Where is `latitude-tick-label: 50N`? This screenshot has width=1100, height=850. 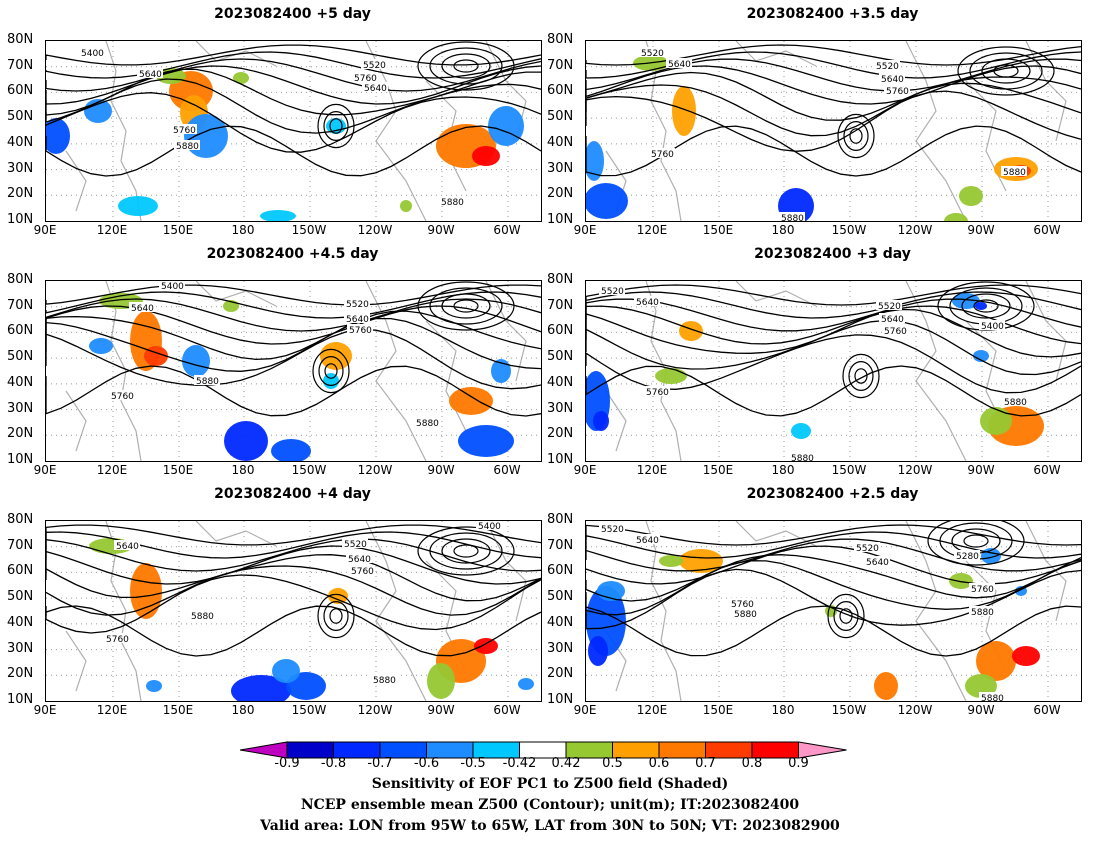
latitude-tick-label: 50N is located at coordinates (20, 117).